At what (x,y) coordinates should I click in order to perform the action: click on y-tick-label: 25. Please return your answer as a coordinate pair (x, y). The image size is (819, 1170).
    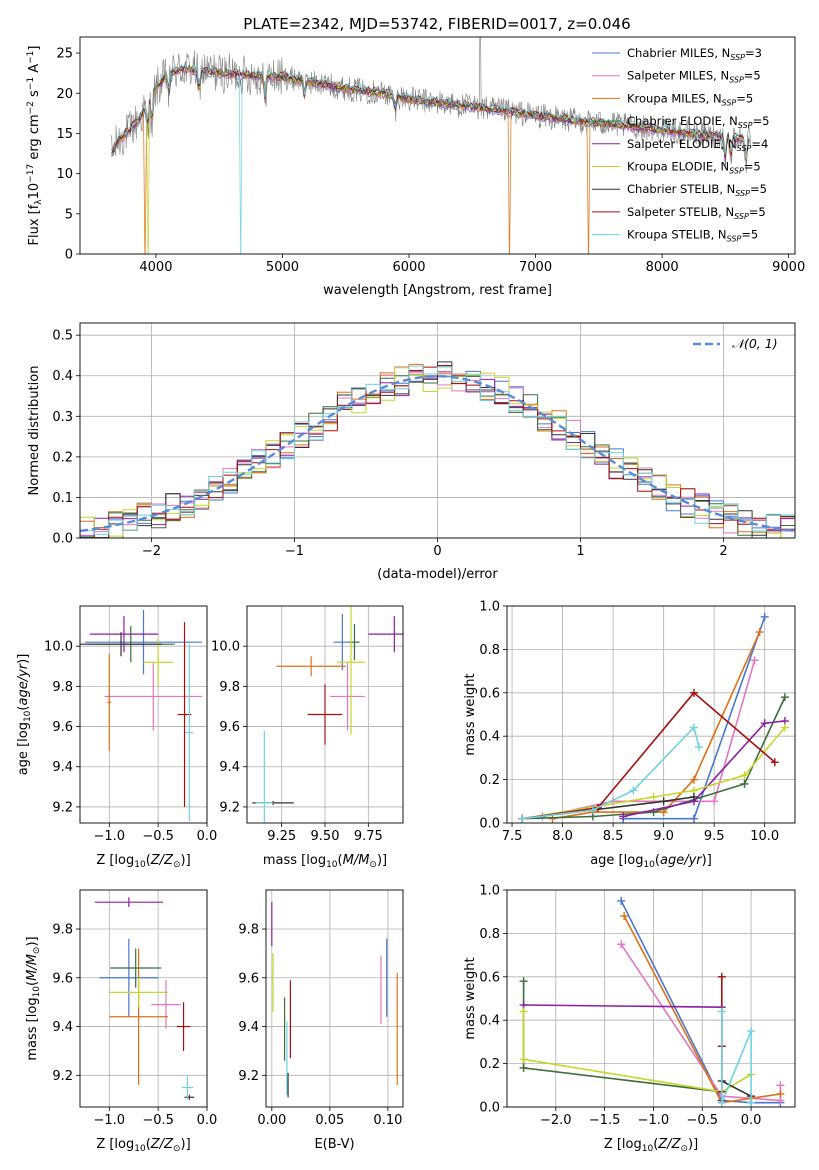
    Looking at the image, I should click on (64, 54).